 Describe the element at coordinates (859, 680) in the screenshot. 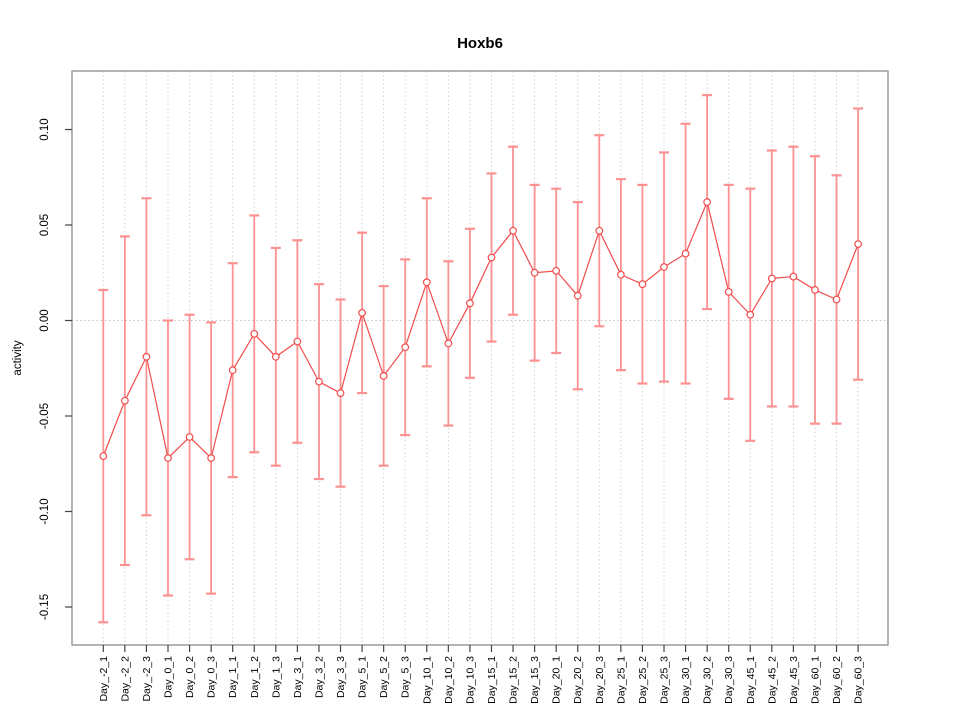

I see `x-tick-label: Day_60_3` at that location.